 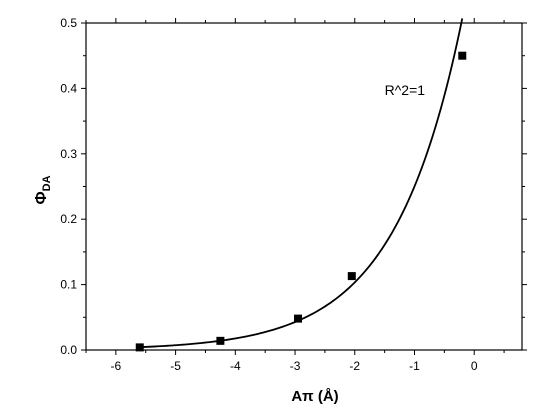 What do you see at coordinates (175, 366) in the screenshot?
I see `x-tick-label: -5` at bounding box center [175, 366].